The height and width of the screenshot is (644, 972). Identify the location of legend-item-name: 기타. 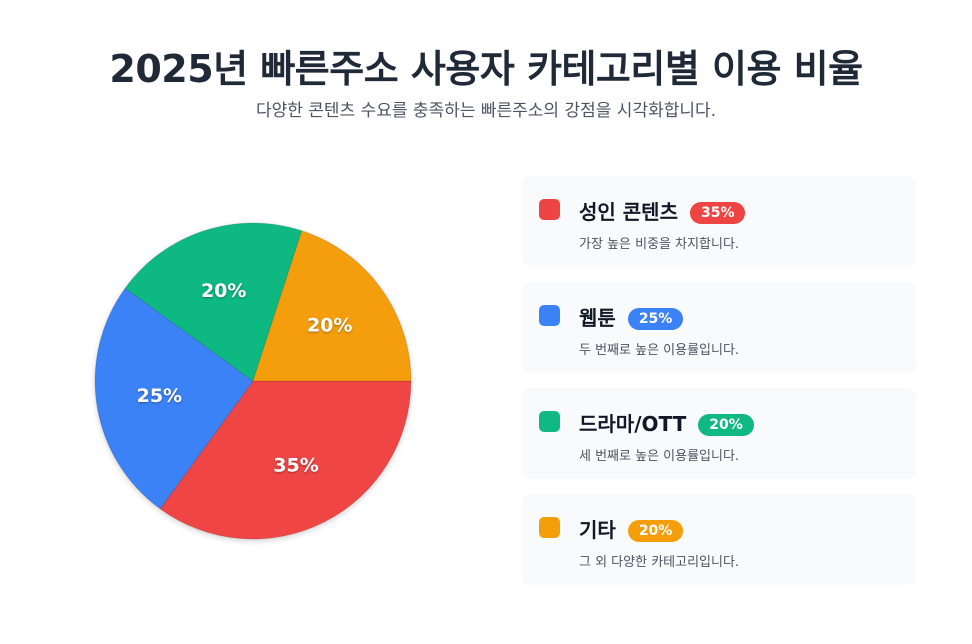
(597, 530).